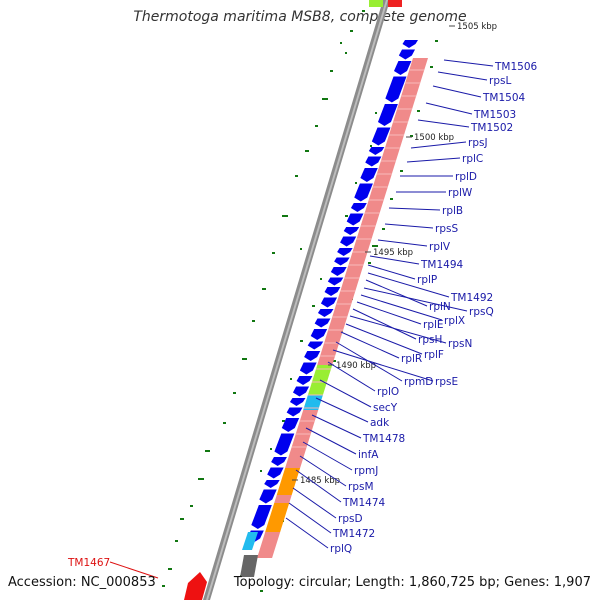 Image resolution: width=600 pixels, height=600 pixels. Describe the element at coordinates (341, 549) in the screenshot. I see `gene-label-rplq: rplQ` at that location.